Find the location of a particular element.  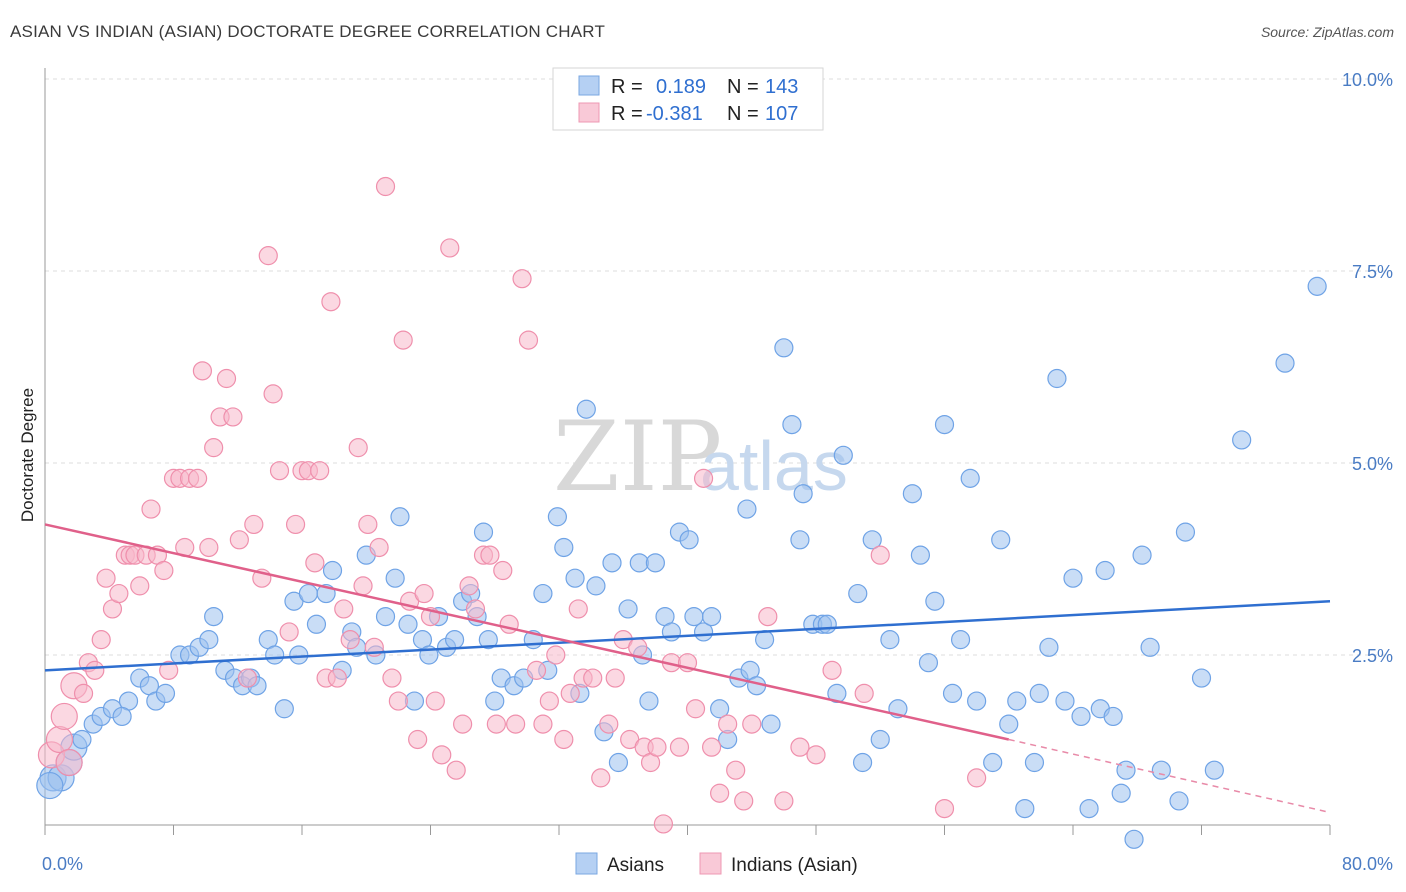

series-legend: Asians Indians (Asian) is located at coordinates (716, 864).